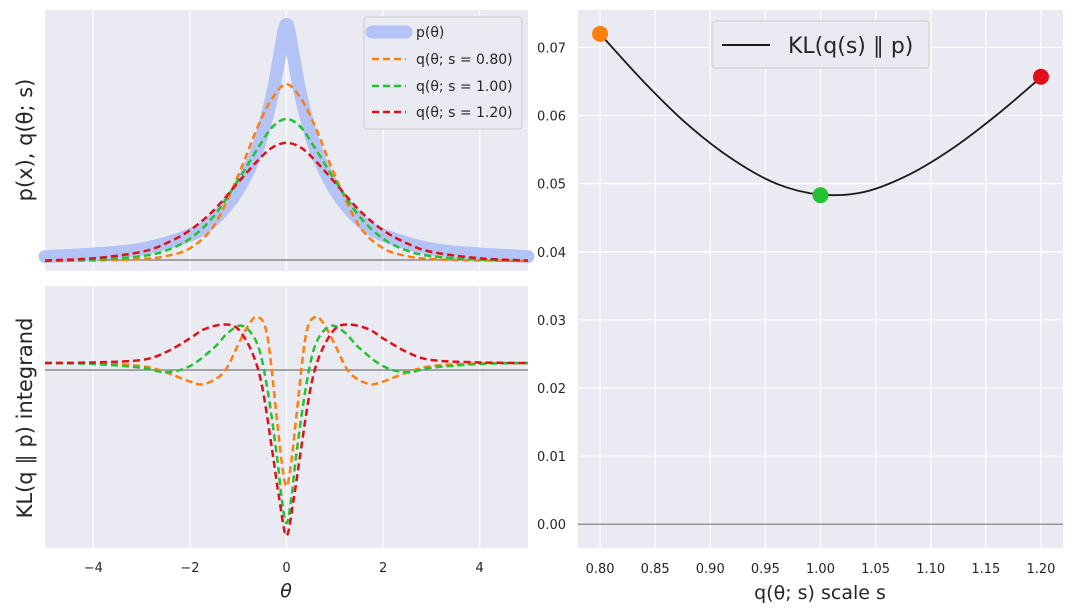 The height and width of the screenshot is (614, 1073). What do you see at coordinates (383, 568) in the screenshot?
I see `x-tick-label: 2` at bounding box center [383, 568].